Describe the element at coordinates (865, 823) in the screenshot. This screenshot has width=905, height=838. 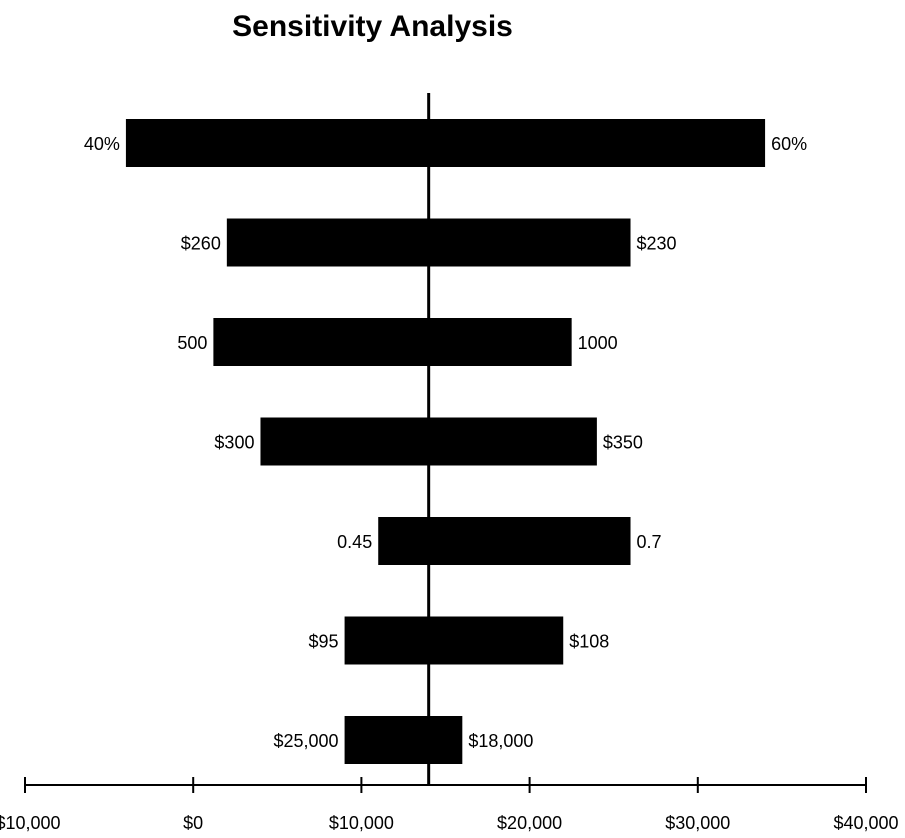
I see `x-tick-label: $40,000` at that location.